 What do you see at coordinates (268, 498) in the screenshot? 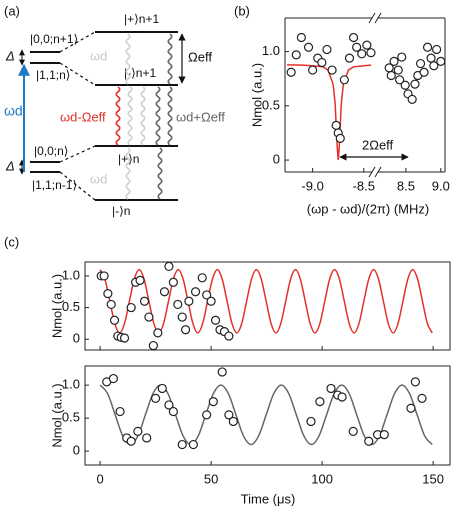
I see `x-axis-label: Time (μs)` at bounding box center [268, 498].